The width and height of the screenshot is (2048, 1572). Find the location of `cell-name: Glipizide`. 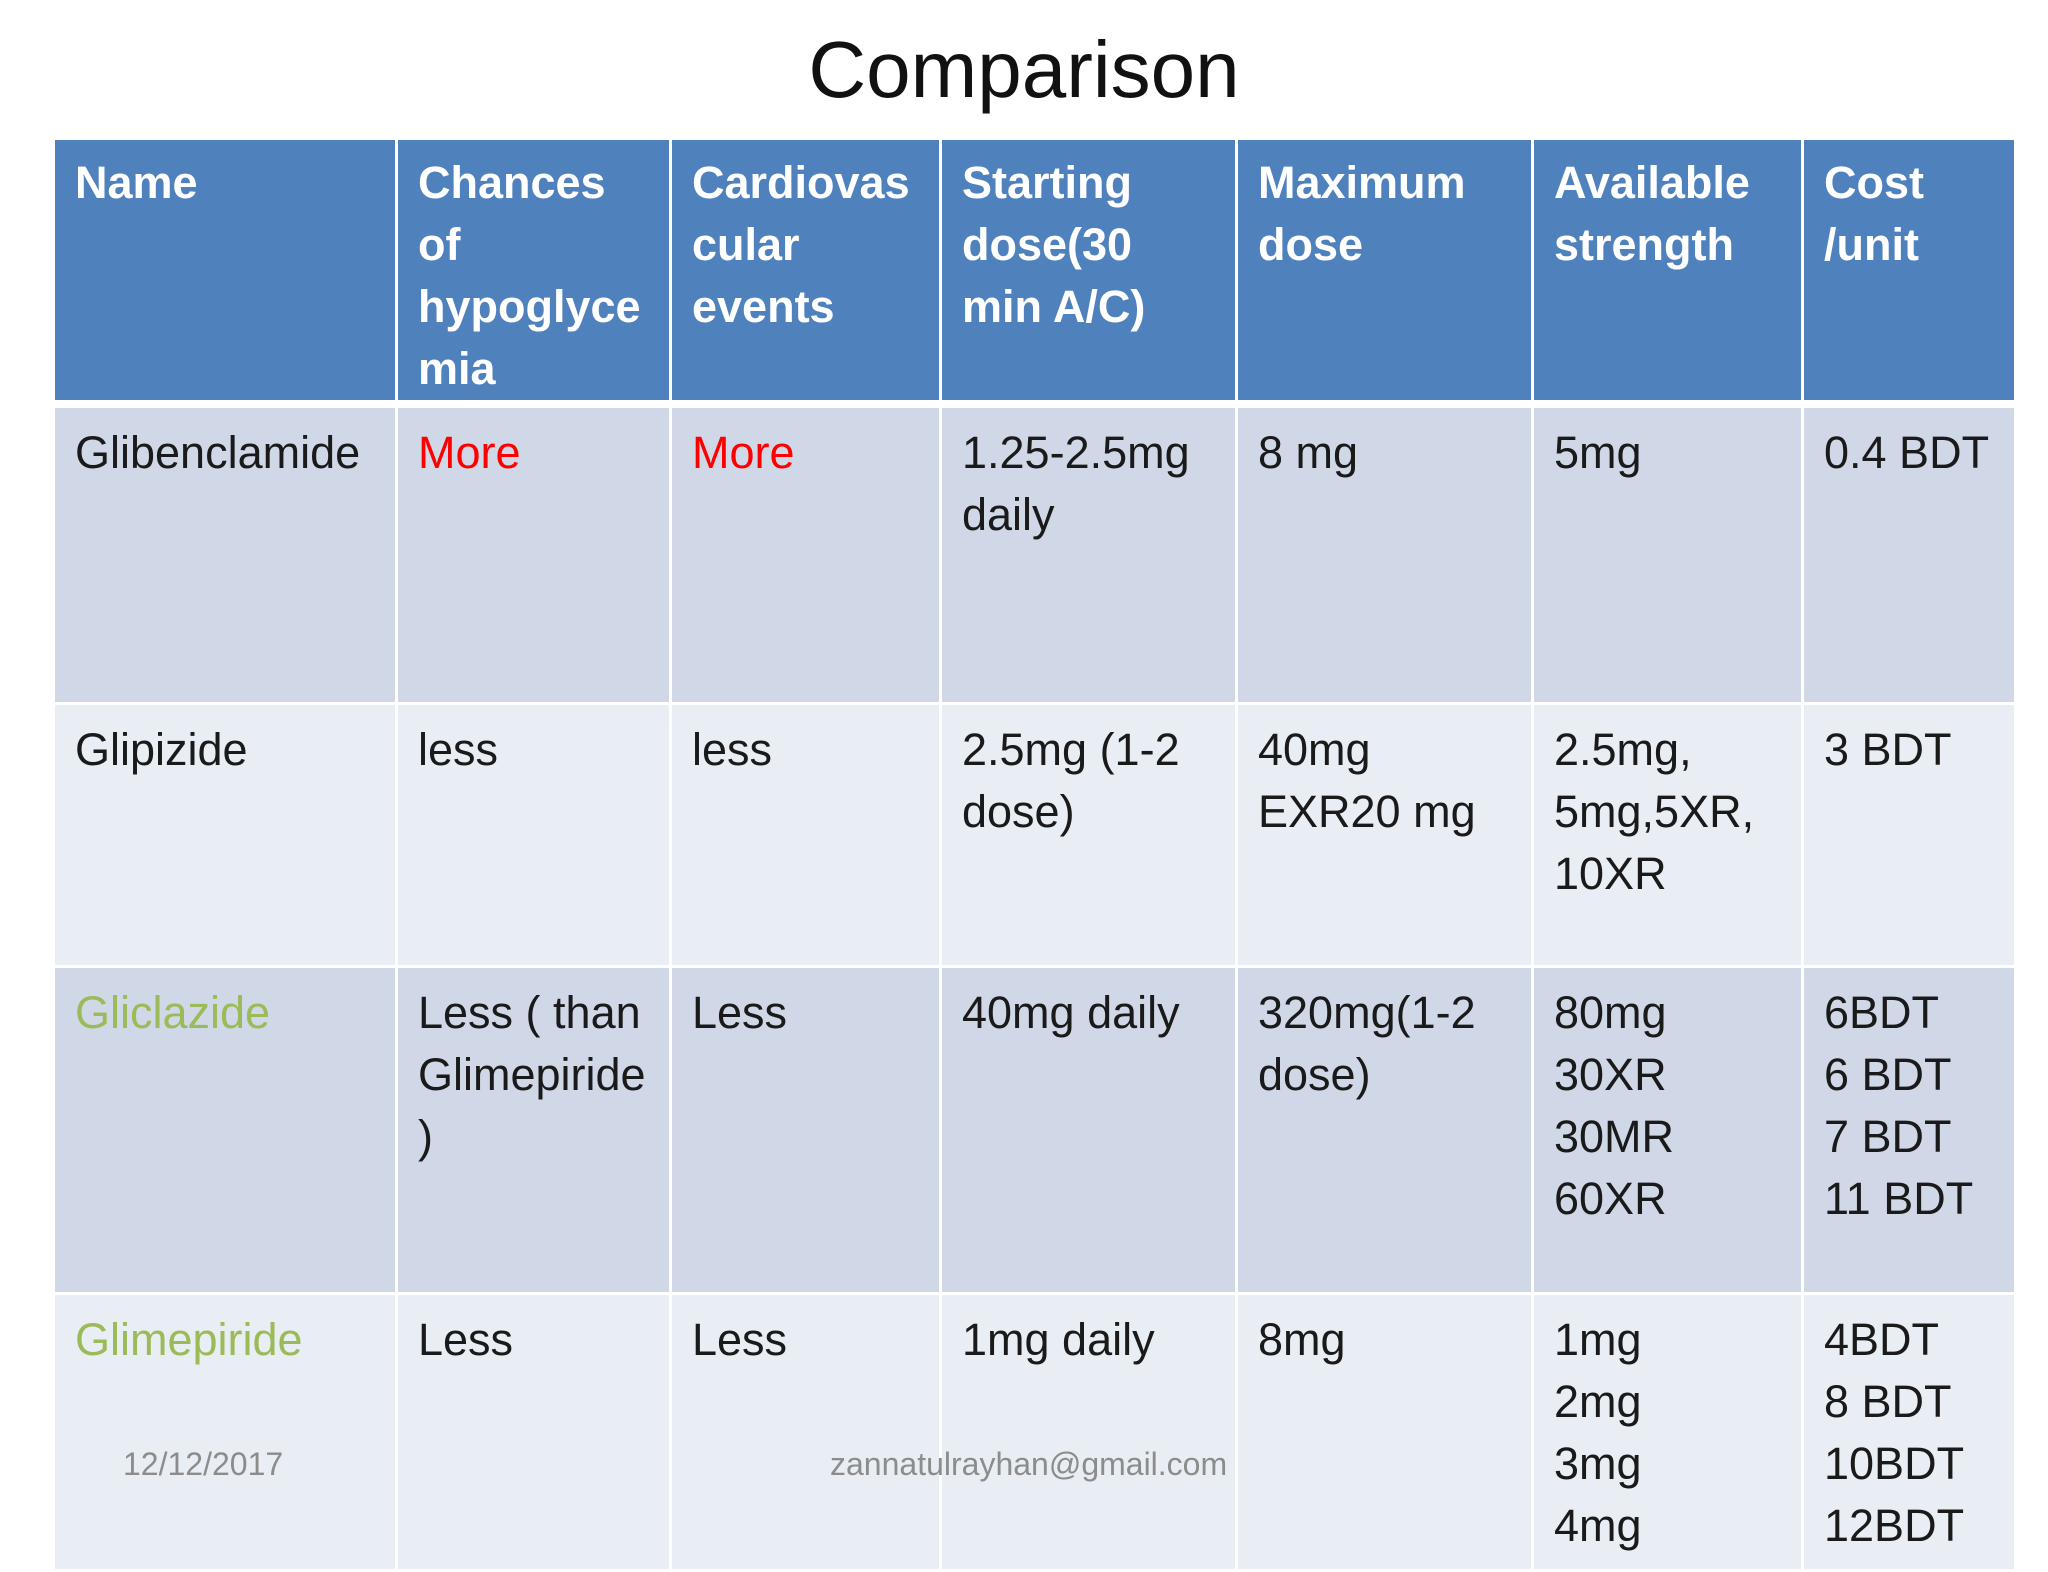

cell-name: Glipizide is located at coordinates (225, 835).